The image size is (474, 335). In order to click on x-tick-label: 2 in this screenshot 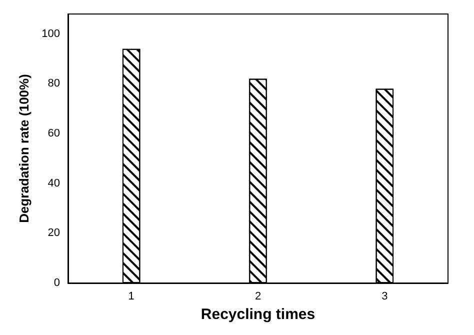, I will do `click(258, 296)`.